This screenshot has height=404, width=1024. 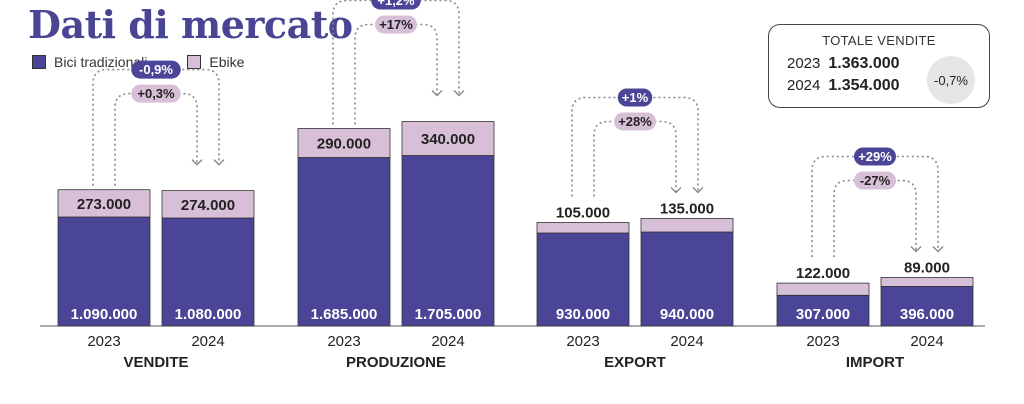 I want to click on totale-year: 2023, so click(x=804, y=63).